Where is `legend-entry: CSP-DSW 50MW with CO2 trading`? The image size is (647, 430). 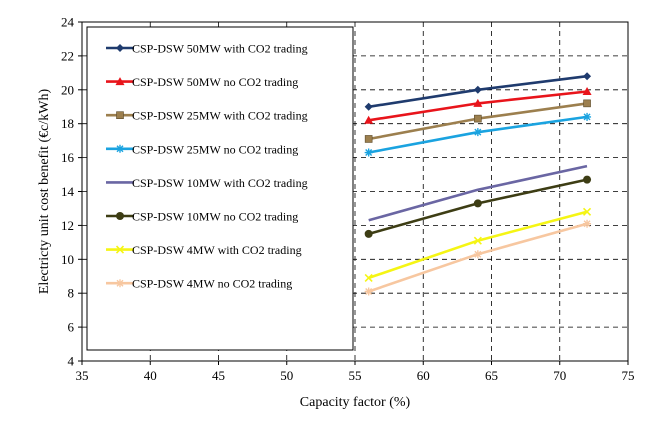 legend-entry: CSP-DSW 50MW with CO2 trading is located at coordinates (207, 49).